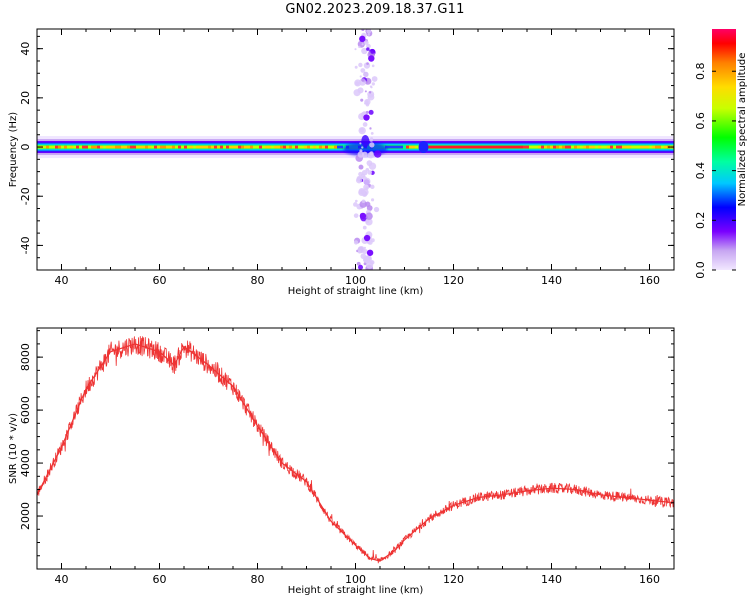 This screenshot has width=750, height=600. What do you see at coordinates (375, 9) in the screenshot?
I see `figure-title: GN02.2023.209.18.37.G11` at bounding box center [375, 9].